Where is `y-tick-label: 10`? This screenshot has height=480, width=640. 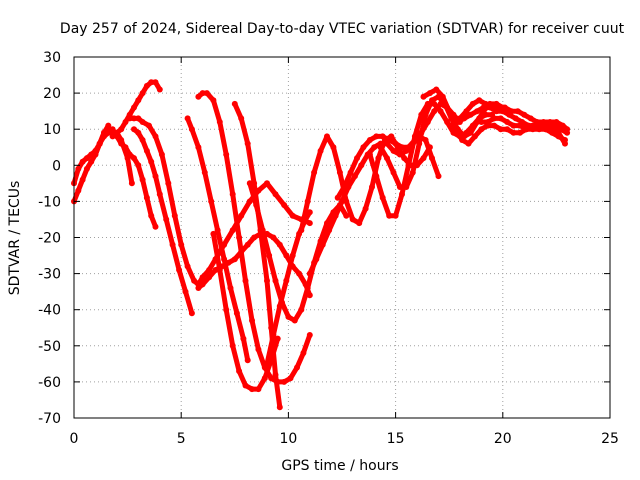
y-tick-label: 10 is located at coordinates (52, 130).